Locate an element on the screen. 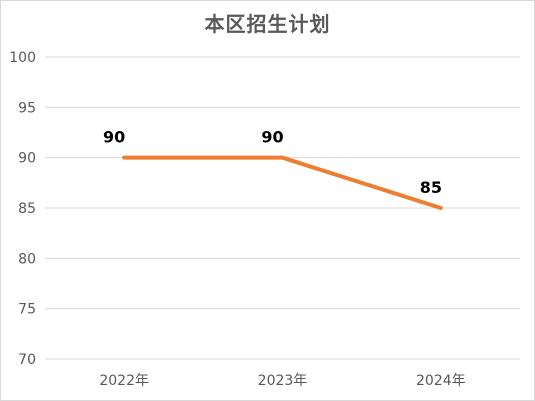 Image resolution: width=535 pixels, height=401 pixels. series-line is located at coordinates (282, 182).